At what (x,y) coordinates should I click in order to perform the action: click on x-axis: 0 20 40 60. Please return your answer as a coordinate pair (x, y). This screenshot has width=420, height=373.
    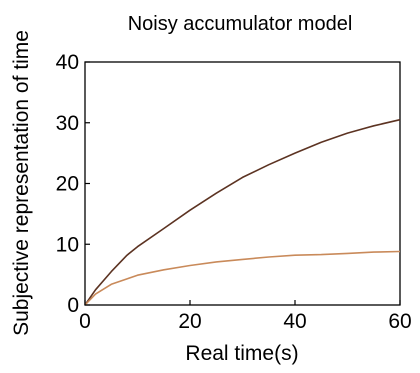
    Looking at the image, I should click on (245, 316).